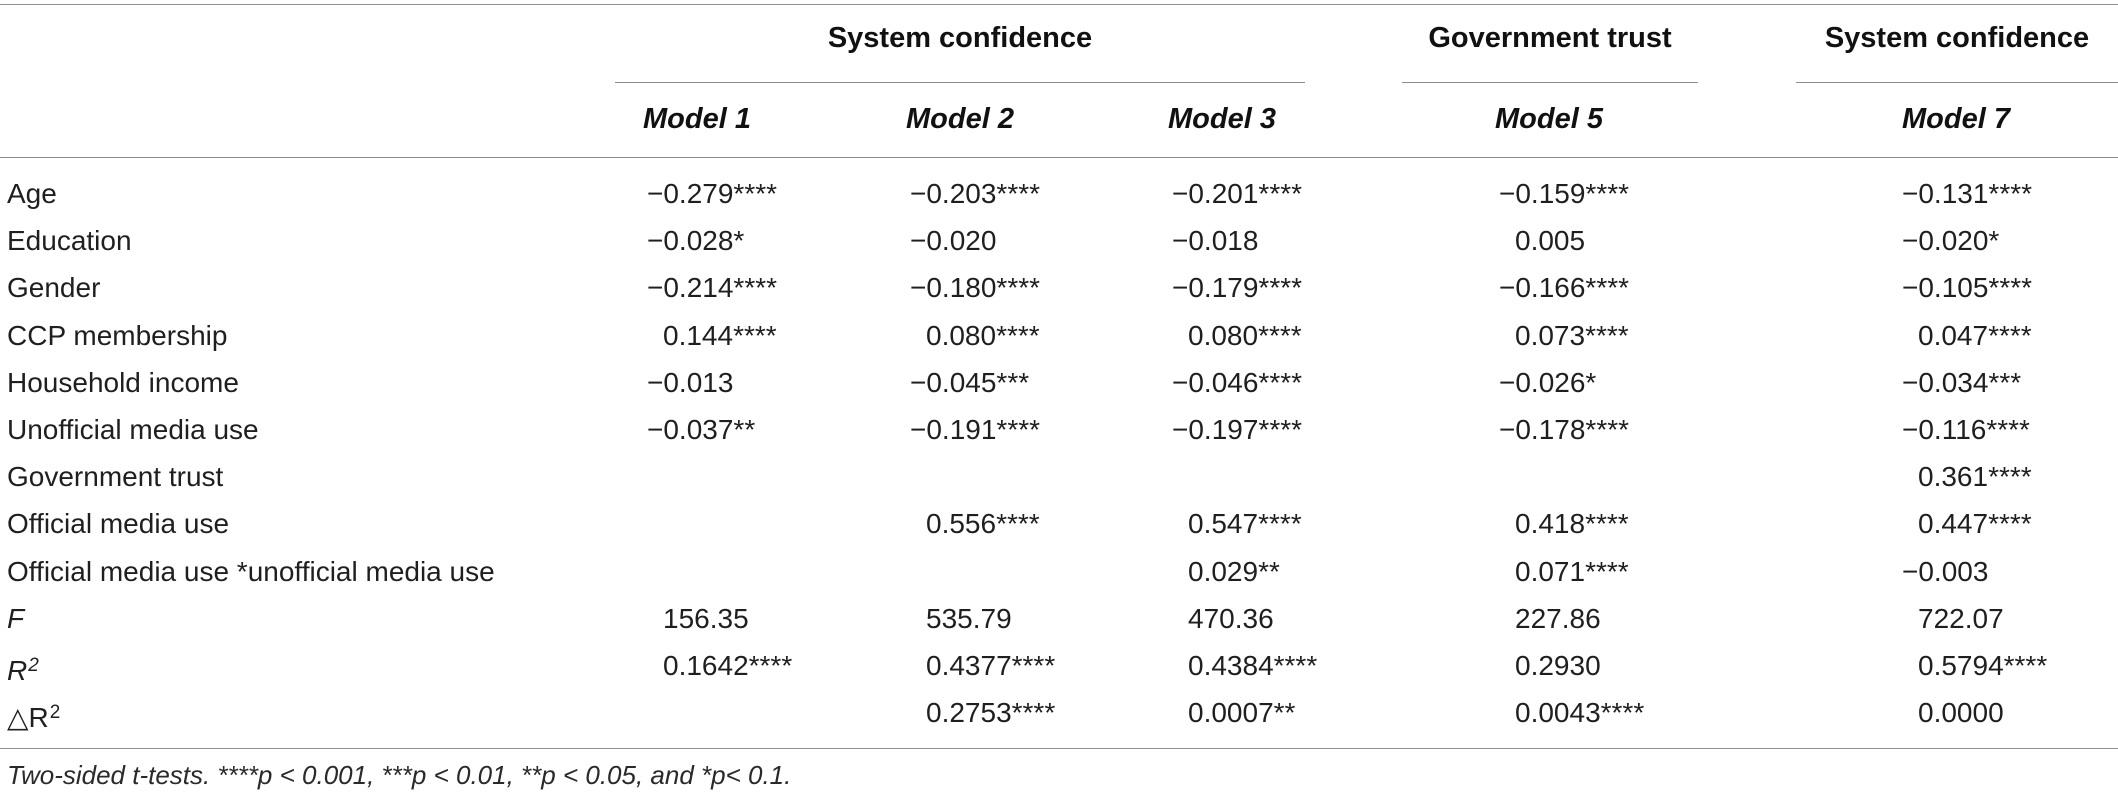 This screenshot has height=799, width=2118. I want to click on model-1-header: Model 1, so click(697, 119).